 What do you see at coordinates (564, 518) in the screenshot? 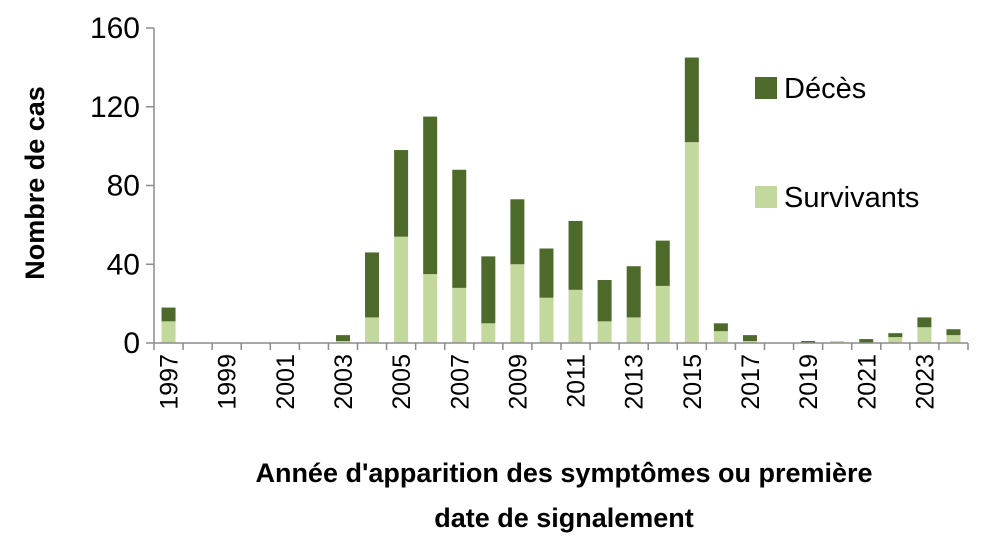
I see `x-axis-title-line-2: date de signalement` at bounding box center [564, 518].